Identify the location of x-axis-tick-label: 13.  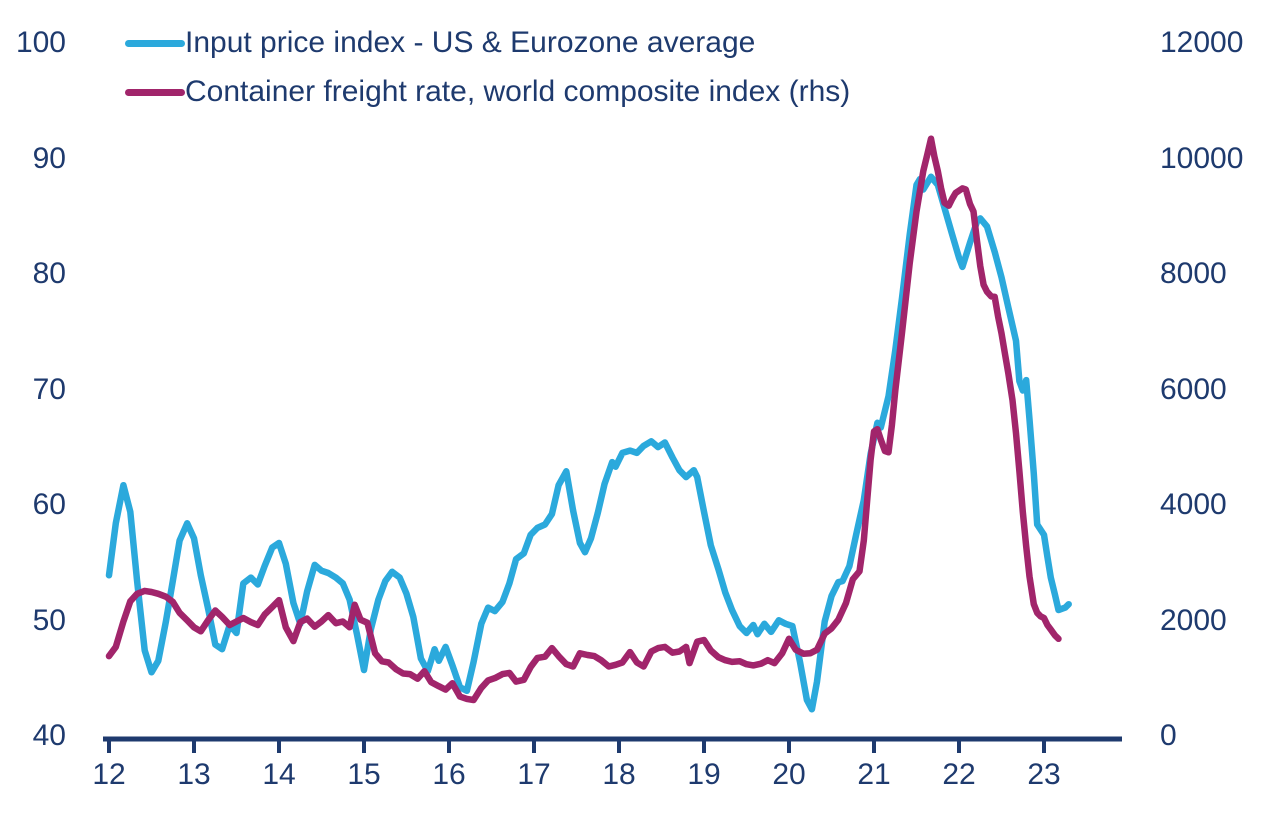
(194, 774).